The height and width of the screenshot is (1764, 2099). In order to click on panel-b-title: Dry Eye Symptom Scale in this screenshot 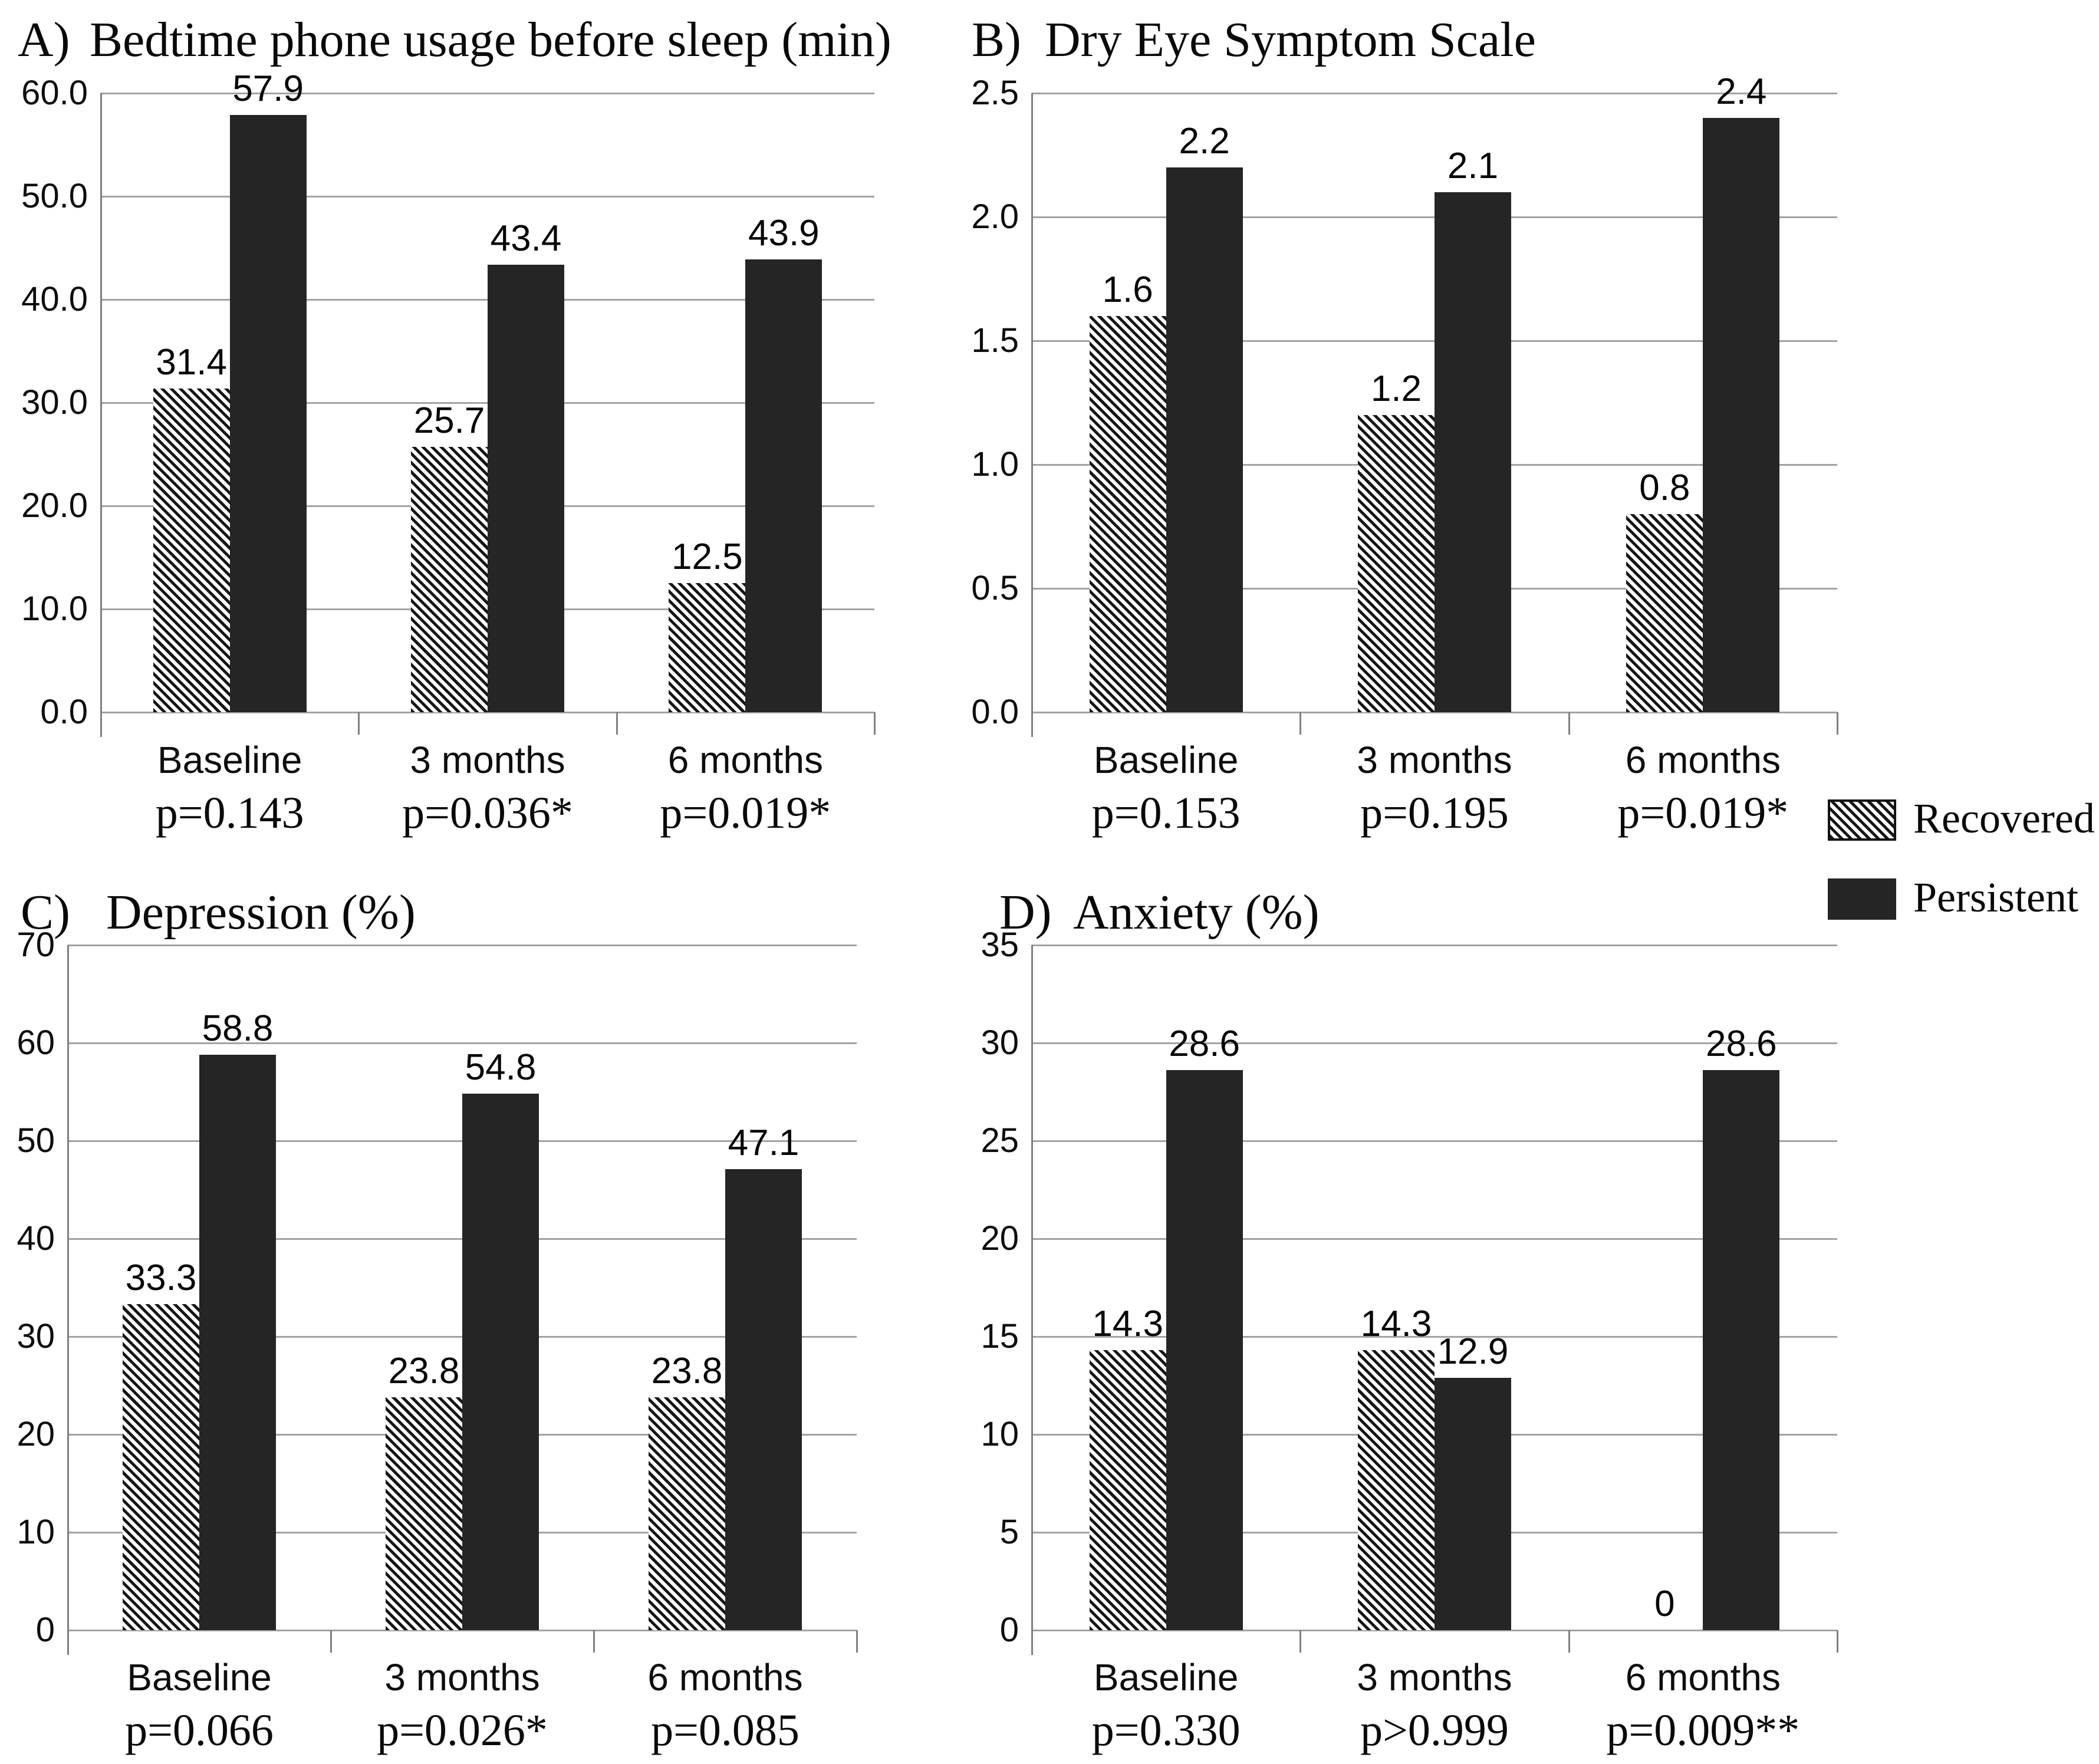, I will do `click(1290, 39)`.